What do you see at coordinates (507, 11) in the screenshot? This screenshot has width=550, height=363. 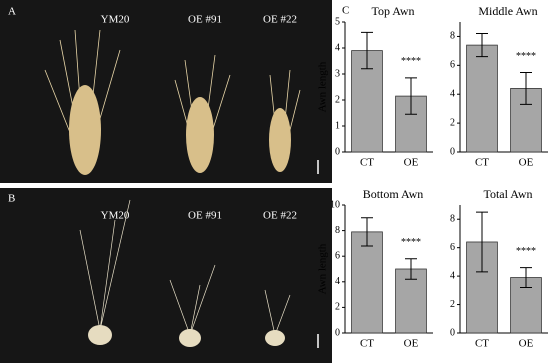 I see `chart-title: Middle Awn` at bounding box center [507, 11].